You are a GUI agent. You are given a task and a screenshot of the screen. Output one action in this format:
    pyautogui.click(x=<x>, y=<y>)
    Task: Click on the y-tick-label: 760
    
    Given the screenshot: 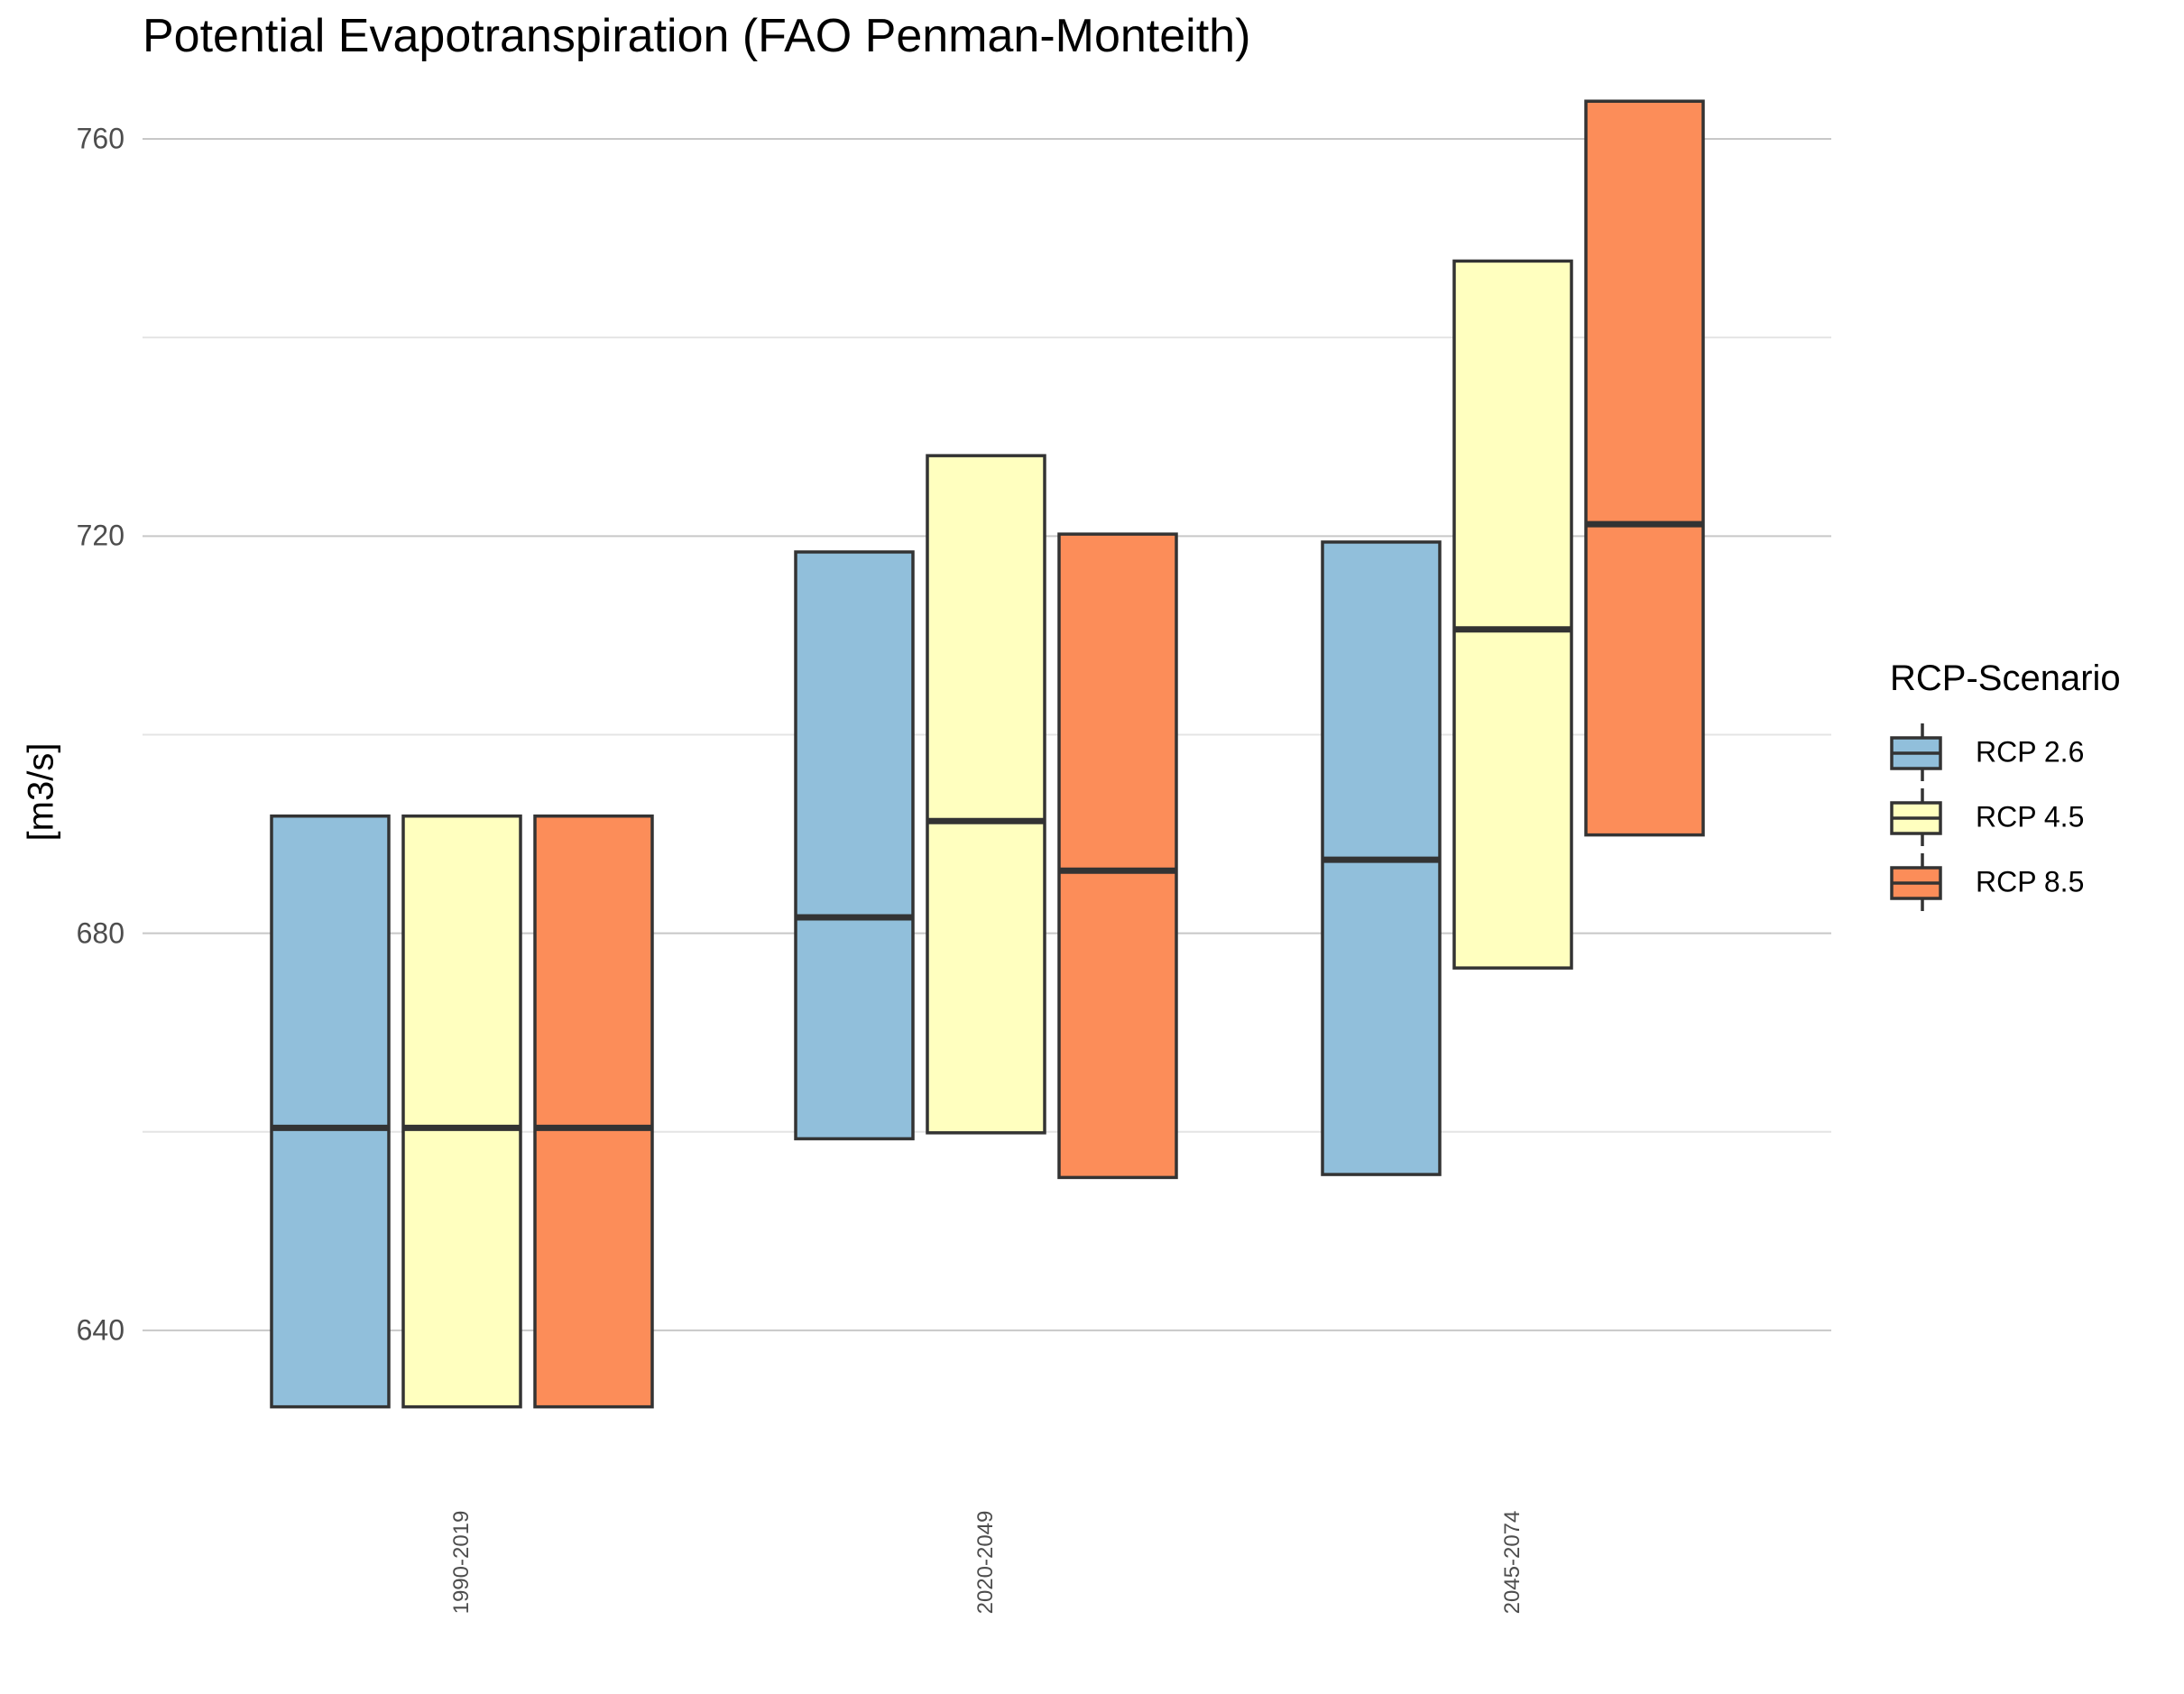 What is the action you would take?
    pyautogui.click(x=100, y=138)
    